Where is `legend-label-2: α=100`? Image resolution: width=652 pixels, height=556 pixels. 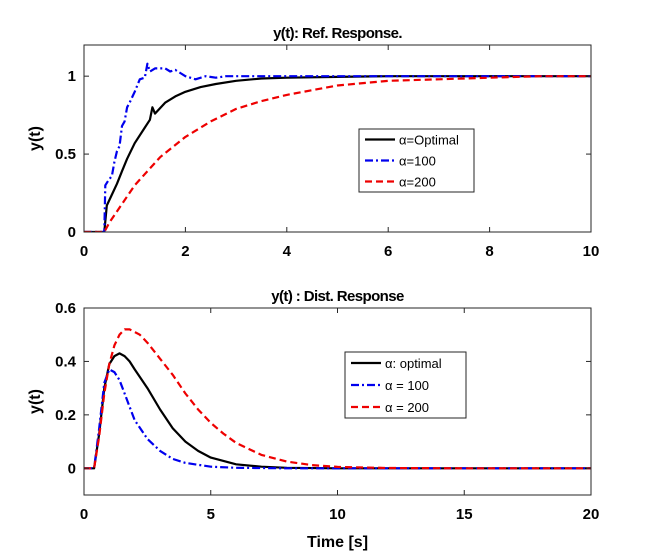
legend-label-2: α=100 is located at coordinates (417, 161).